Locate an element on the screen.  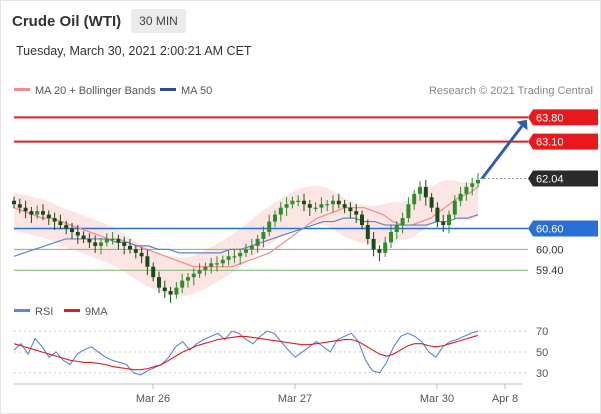
ma20-legend-label: MA 20 + Bollinger Bands is located at coordinates (95, 91).